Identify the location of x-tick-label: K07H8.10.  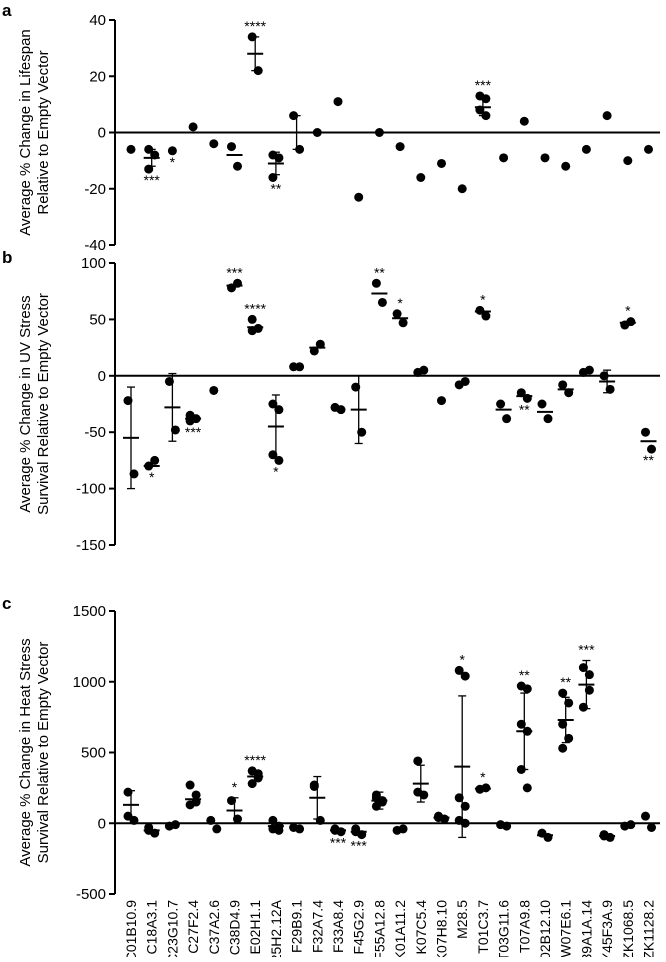
(442, 928).